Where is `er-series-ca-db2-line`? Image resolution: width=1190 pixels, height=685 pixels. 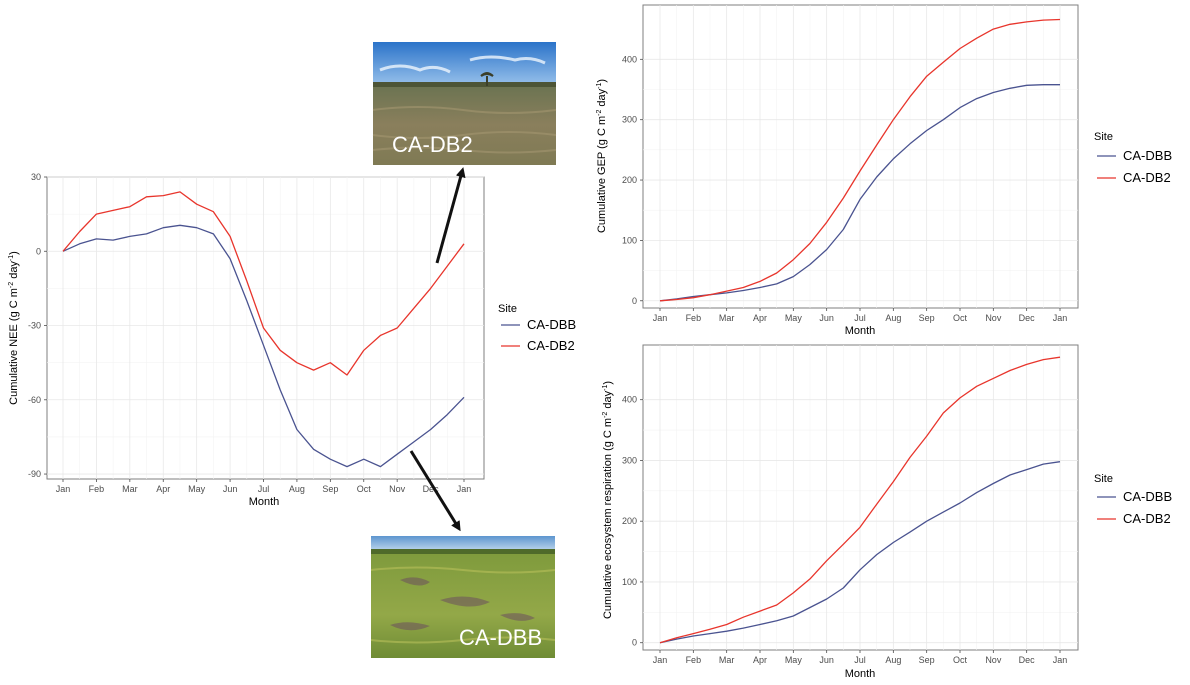 er-series-ca-db2-line is located at coordinates (860, 500).